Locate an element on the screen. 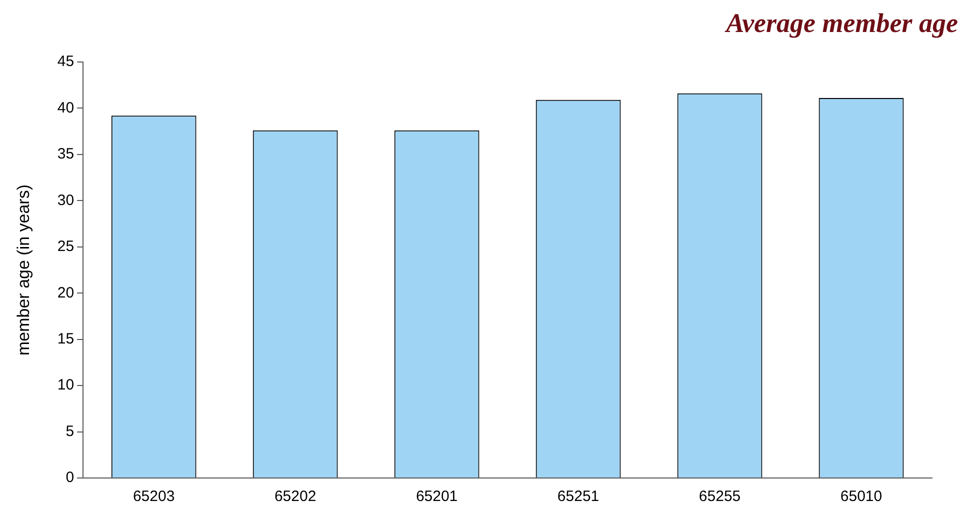 This screenshot has width=972, height=521. x-tick-label: 65201 is located at coordinates (437, 497).